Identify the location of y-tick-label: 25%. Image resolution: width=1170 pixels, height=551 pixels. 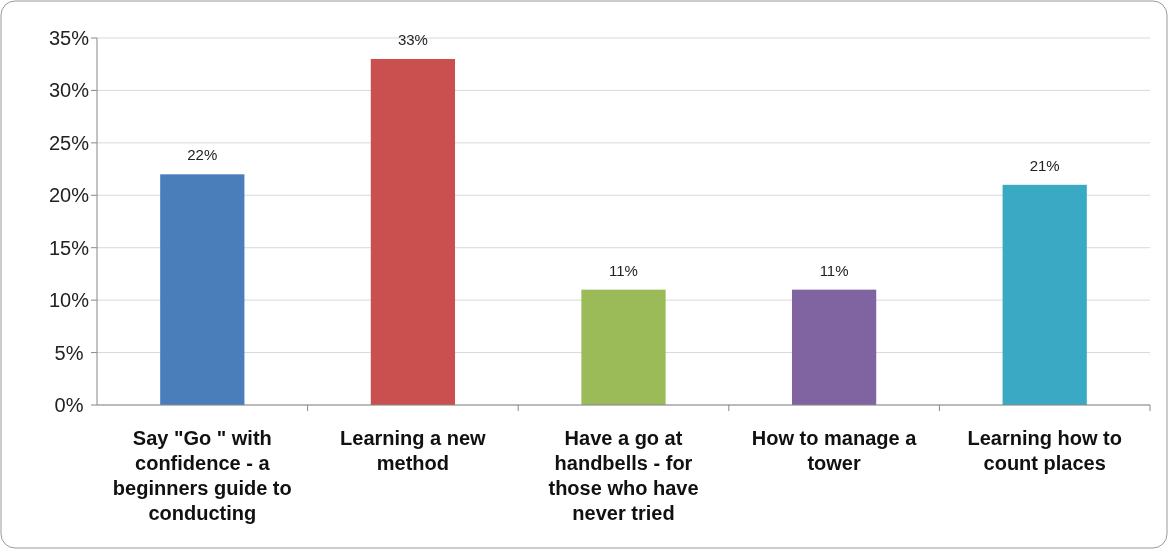
(69, 142).